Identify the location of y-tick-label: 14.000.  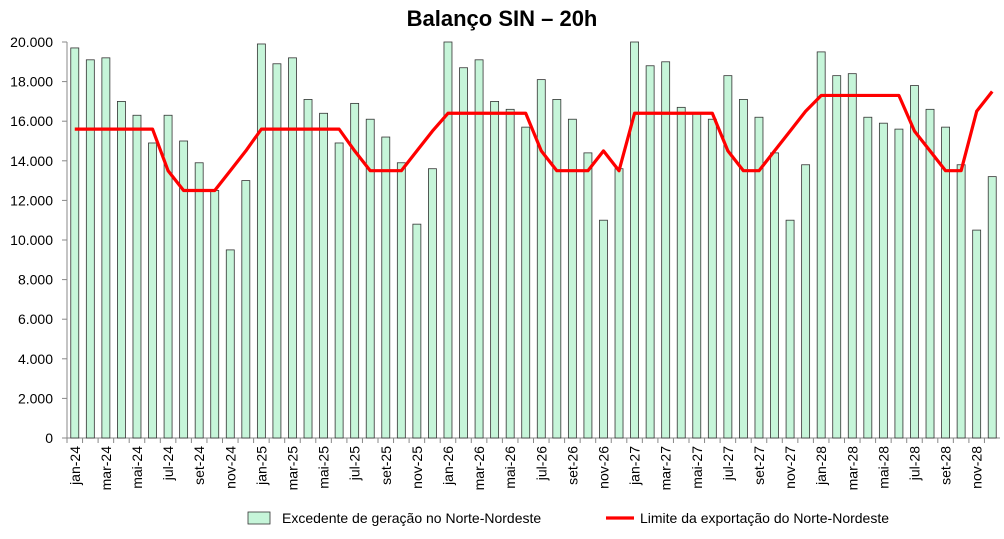
(31, 161).